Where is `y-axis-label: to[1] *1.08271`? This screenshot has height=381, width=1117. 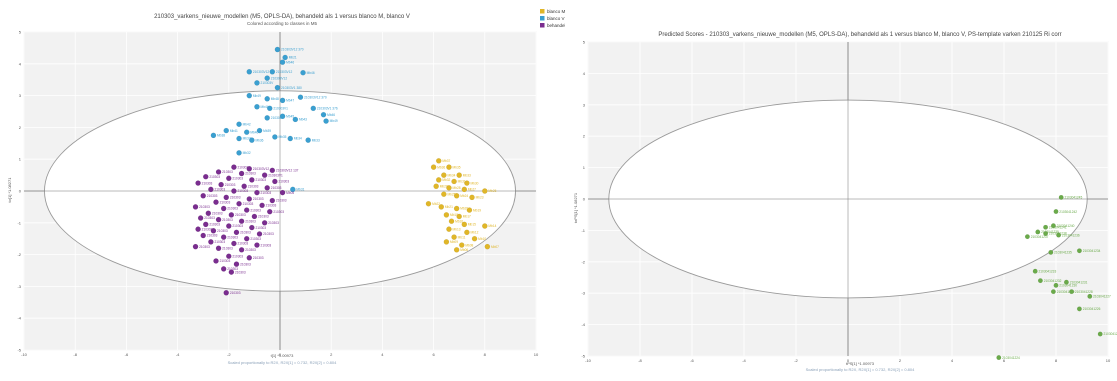 y-axis-label: to[1] *1.08271 is located at coordinates (9, 190).